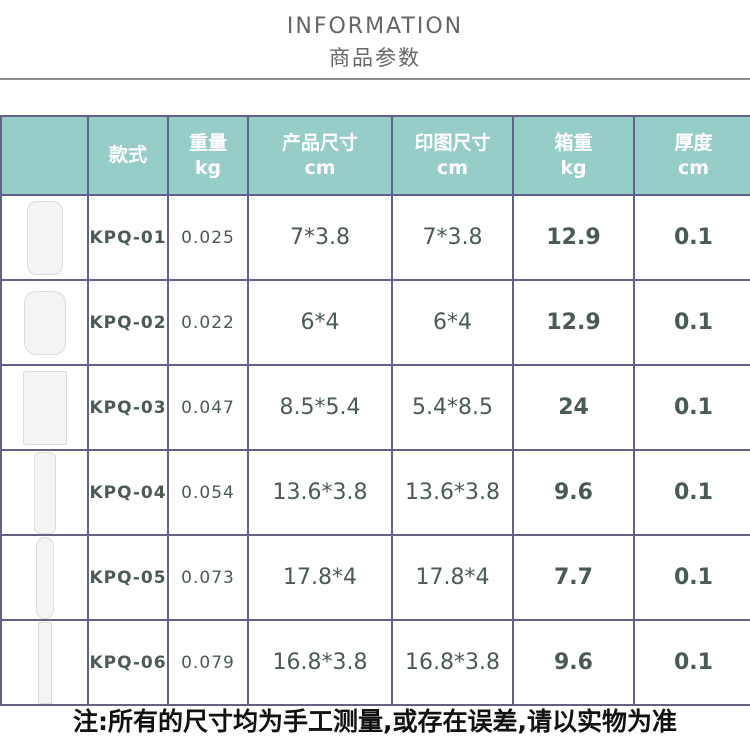 Image resolution: width=750 pixels, height=744 pixels. I want to click on print-size: 13.6*3.8, so click(452, 492).